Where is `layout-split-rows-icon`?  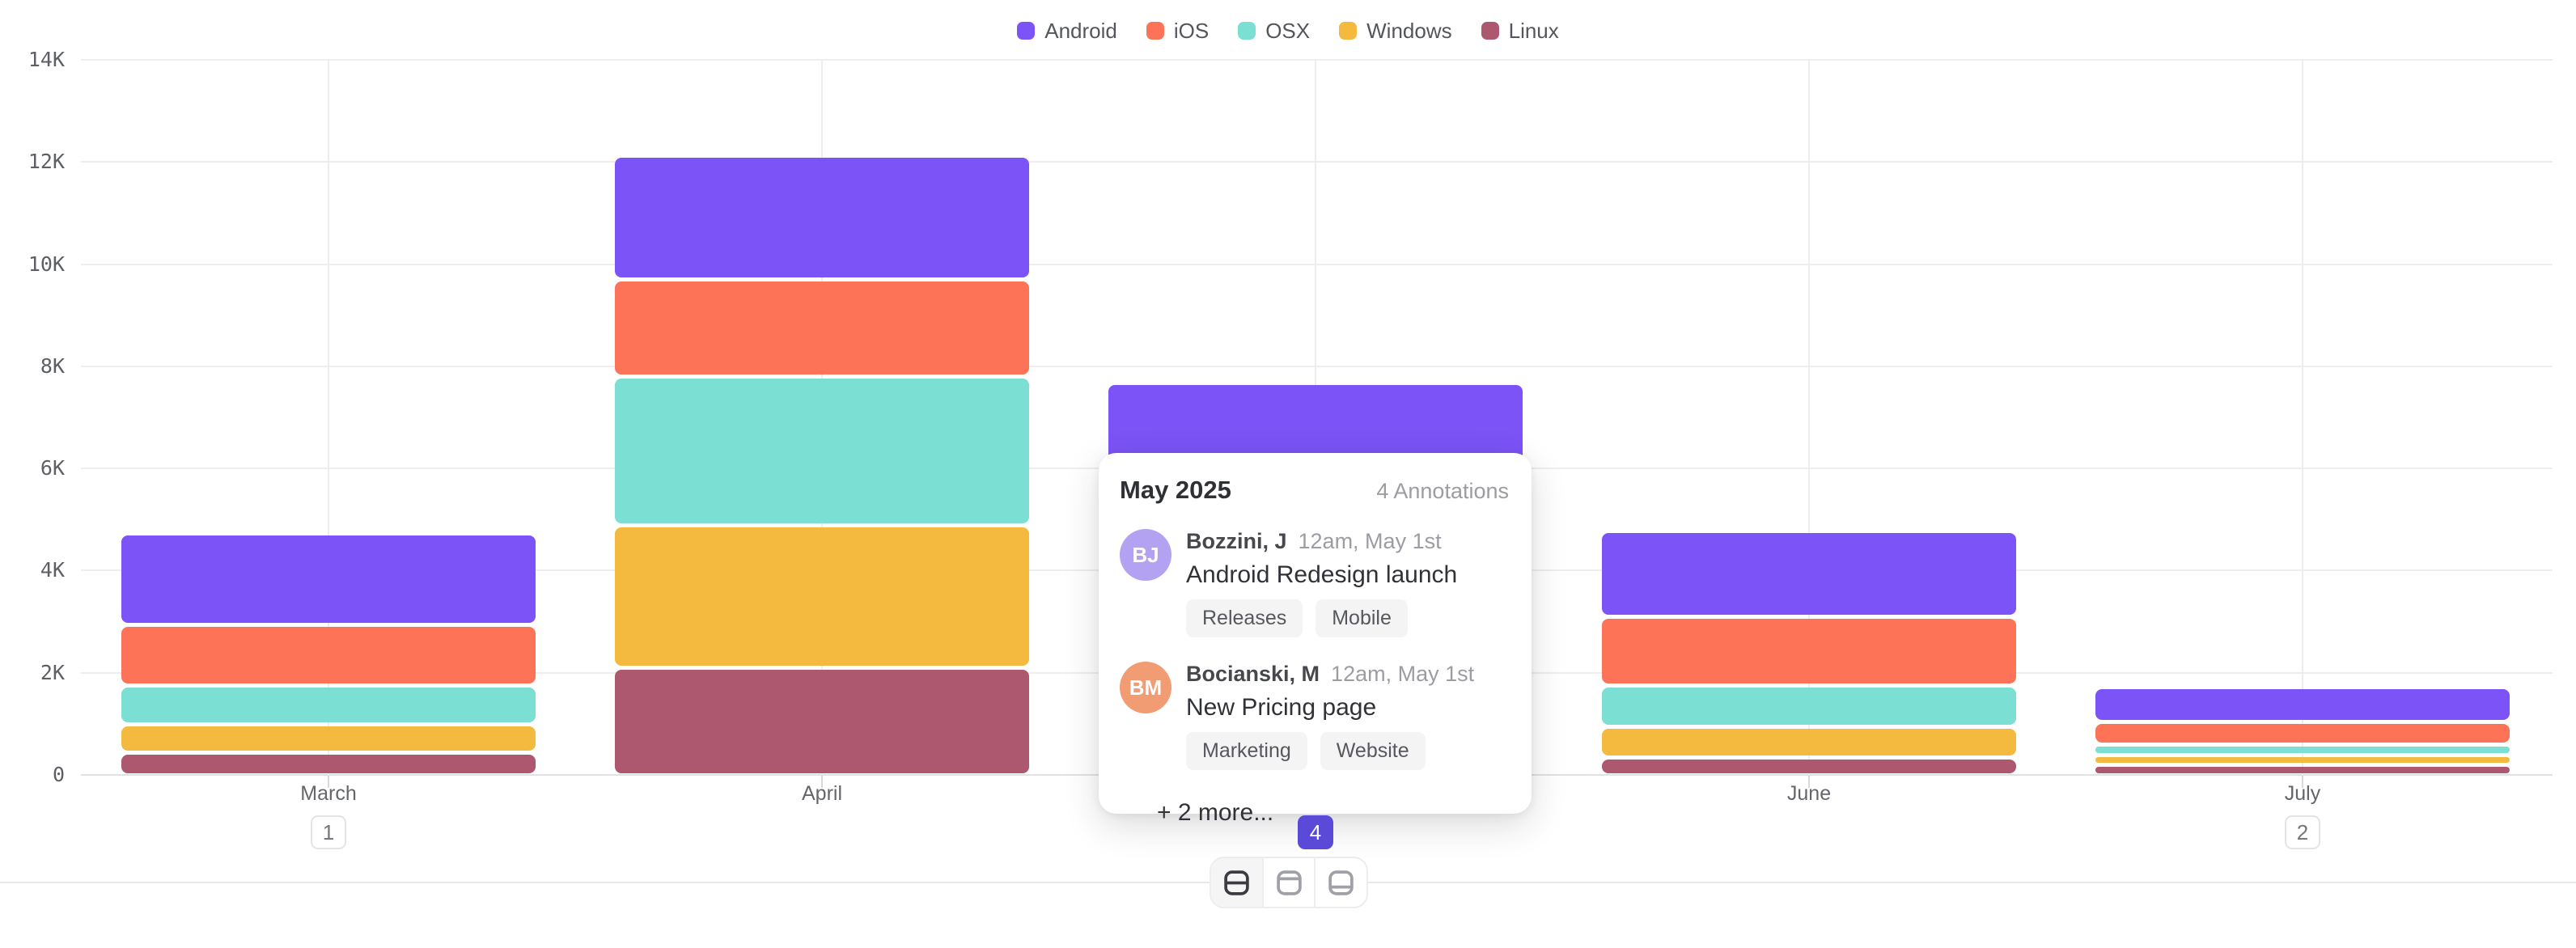
layout-split-rows-icon is located at coordinates (1236, 883).